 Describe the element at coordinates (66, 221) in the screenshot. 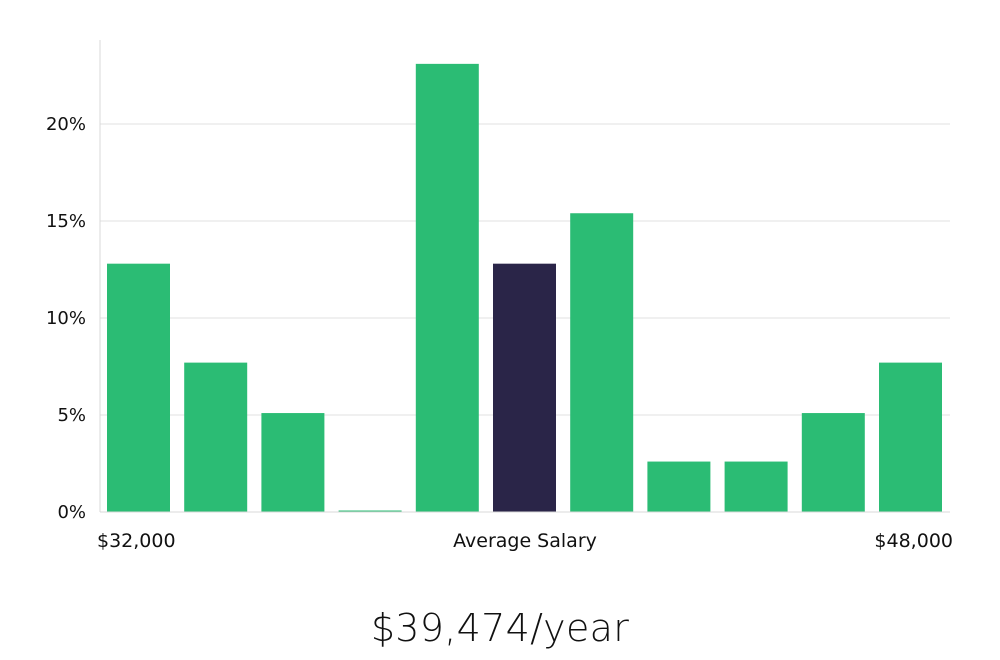

I see `y-tick-label-15: 15%` at that location.